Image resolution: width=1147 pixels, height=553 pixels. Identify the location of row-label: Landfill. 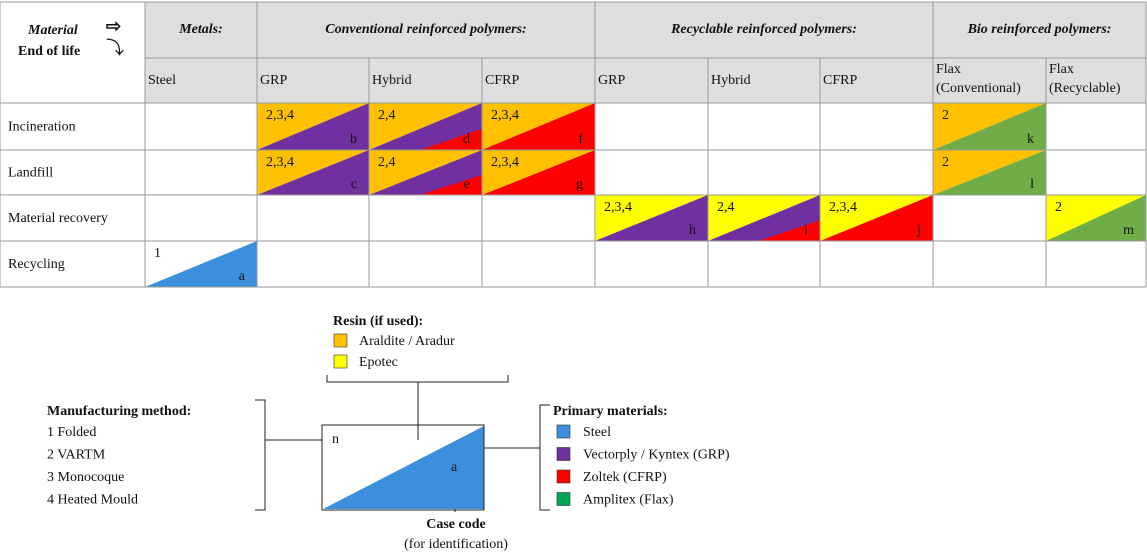
(30, 173).